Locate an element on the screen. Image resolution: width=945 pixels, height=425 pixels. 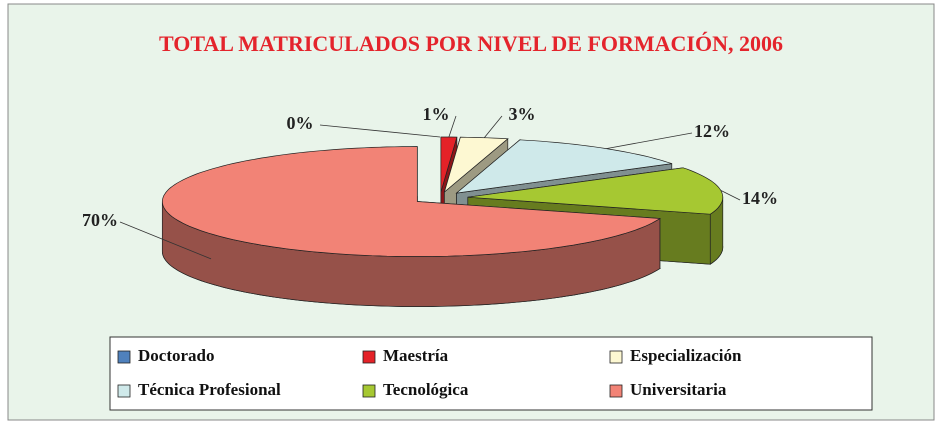
legend-label: Técnica Profesional is located at coordinates (209, 389).